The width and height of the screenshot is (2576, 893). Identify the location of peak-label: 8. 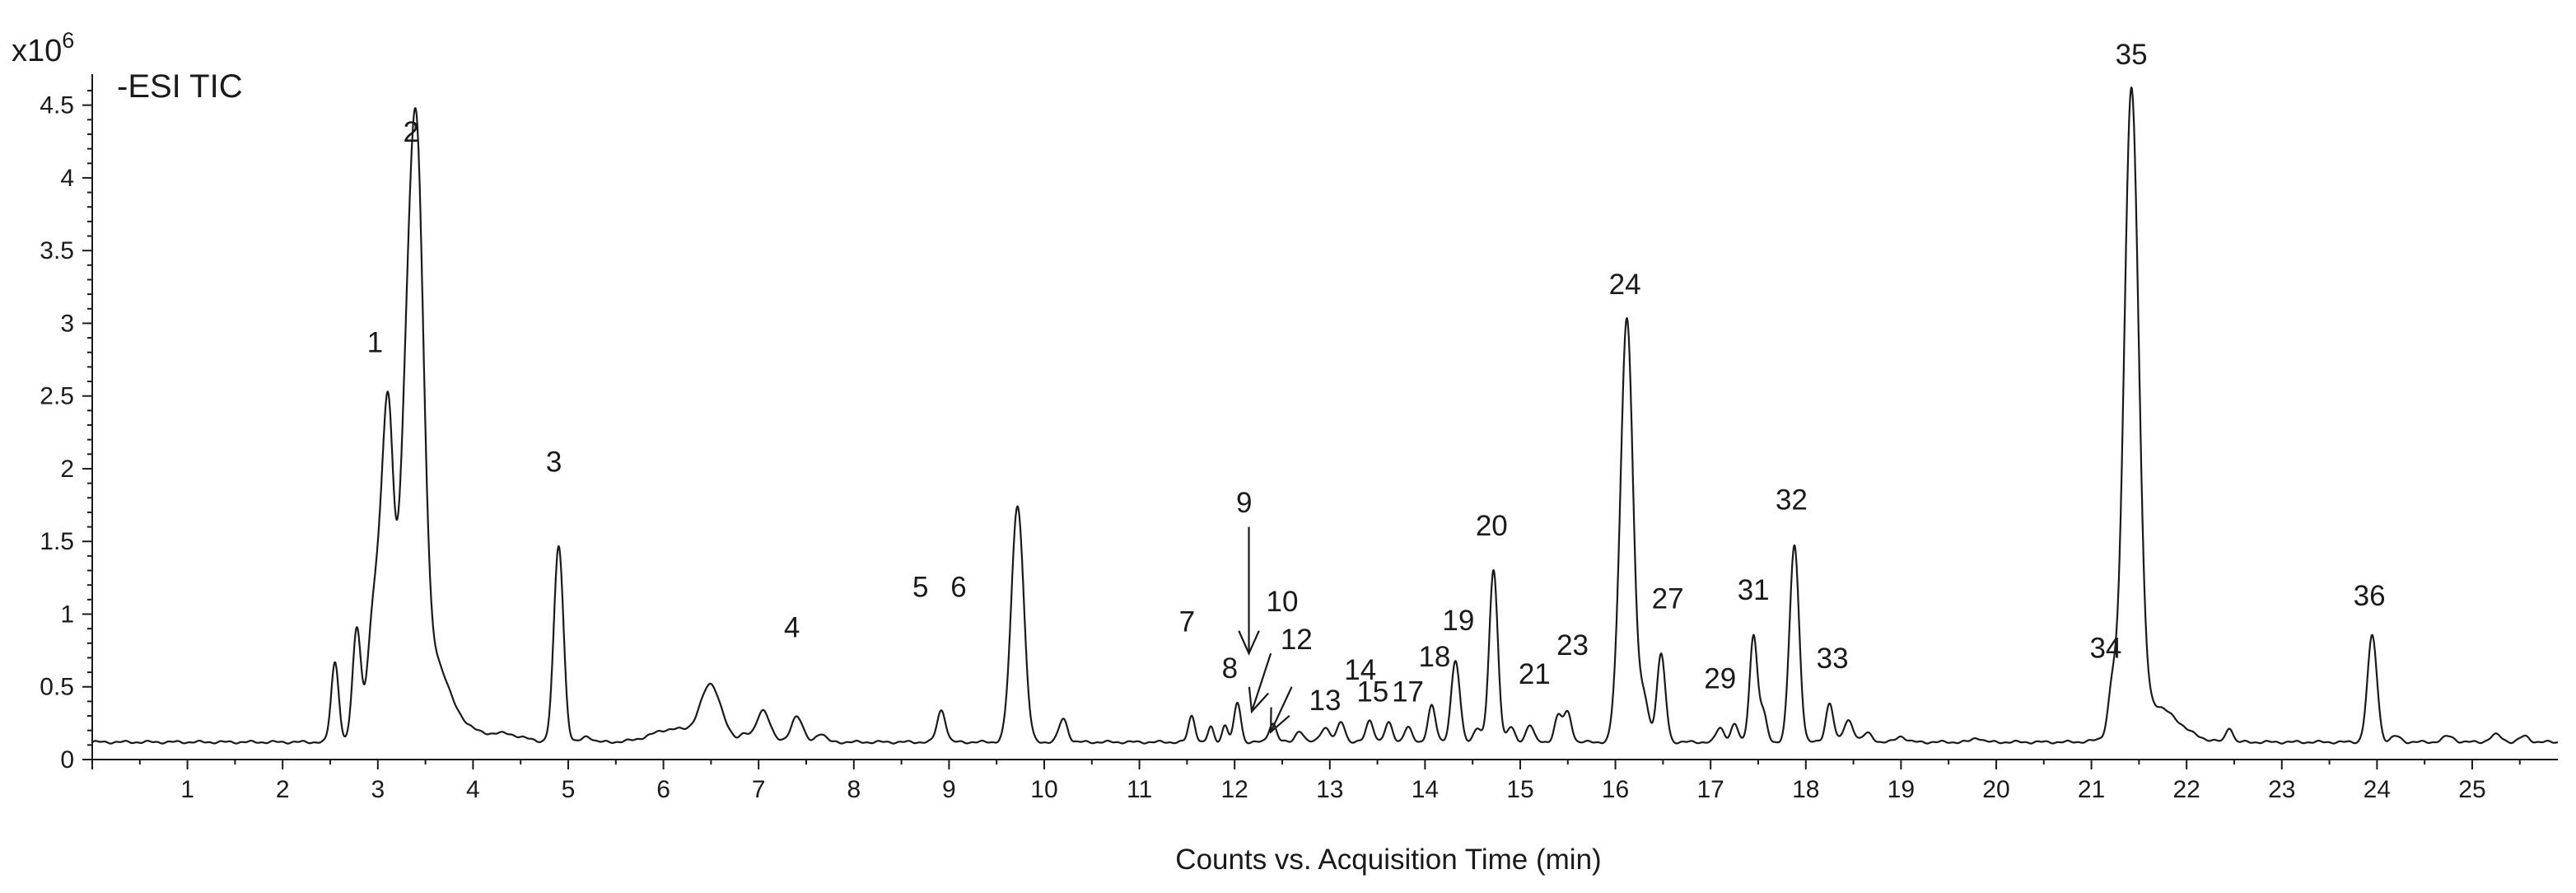
(1230, 668).